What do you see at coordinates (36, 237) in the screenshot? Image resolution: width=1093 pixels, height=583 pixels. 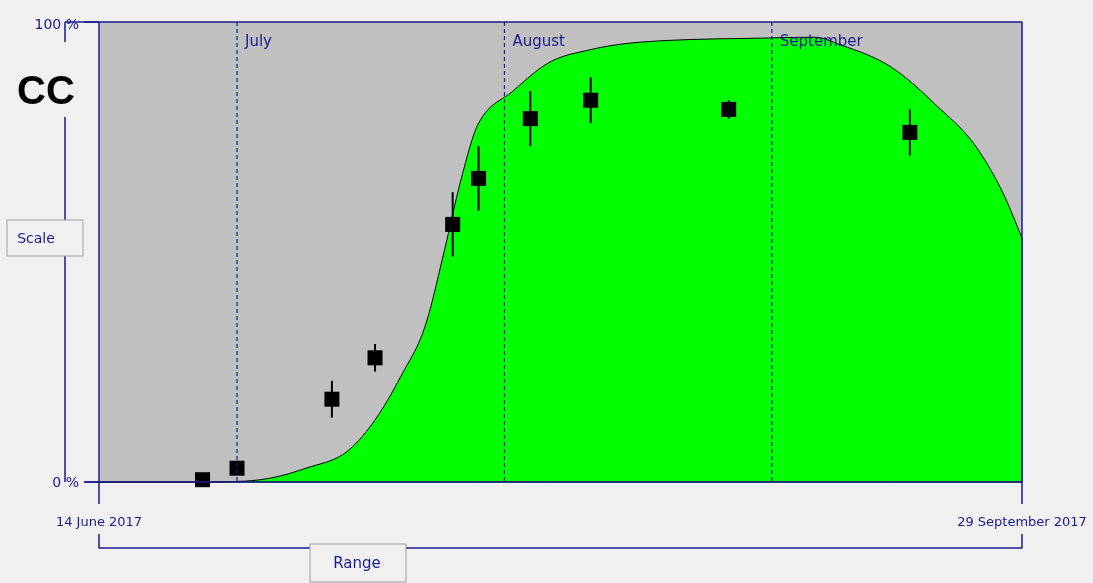 I see `y-axis-title: Scale` at bounding box center [36, 237].